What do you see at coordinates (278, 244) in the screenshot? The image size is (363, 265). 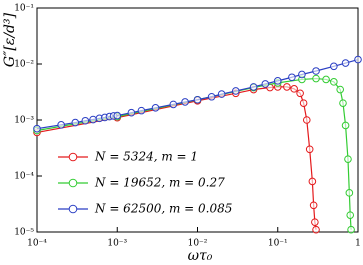 I see `x-tick-label: 10⁻¹` at bounding box center [278, 244].